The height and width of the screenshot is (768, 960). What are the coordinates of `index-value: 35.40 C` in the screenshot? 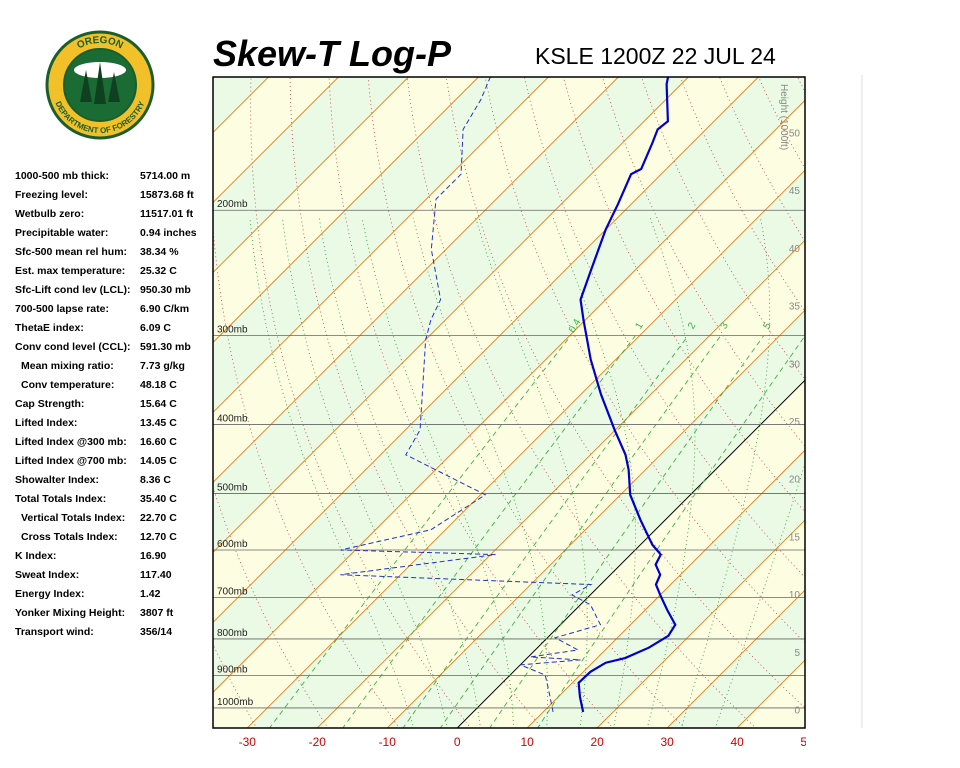 It's located at (158, 499).